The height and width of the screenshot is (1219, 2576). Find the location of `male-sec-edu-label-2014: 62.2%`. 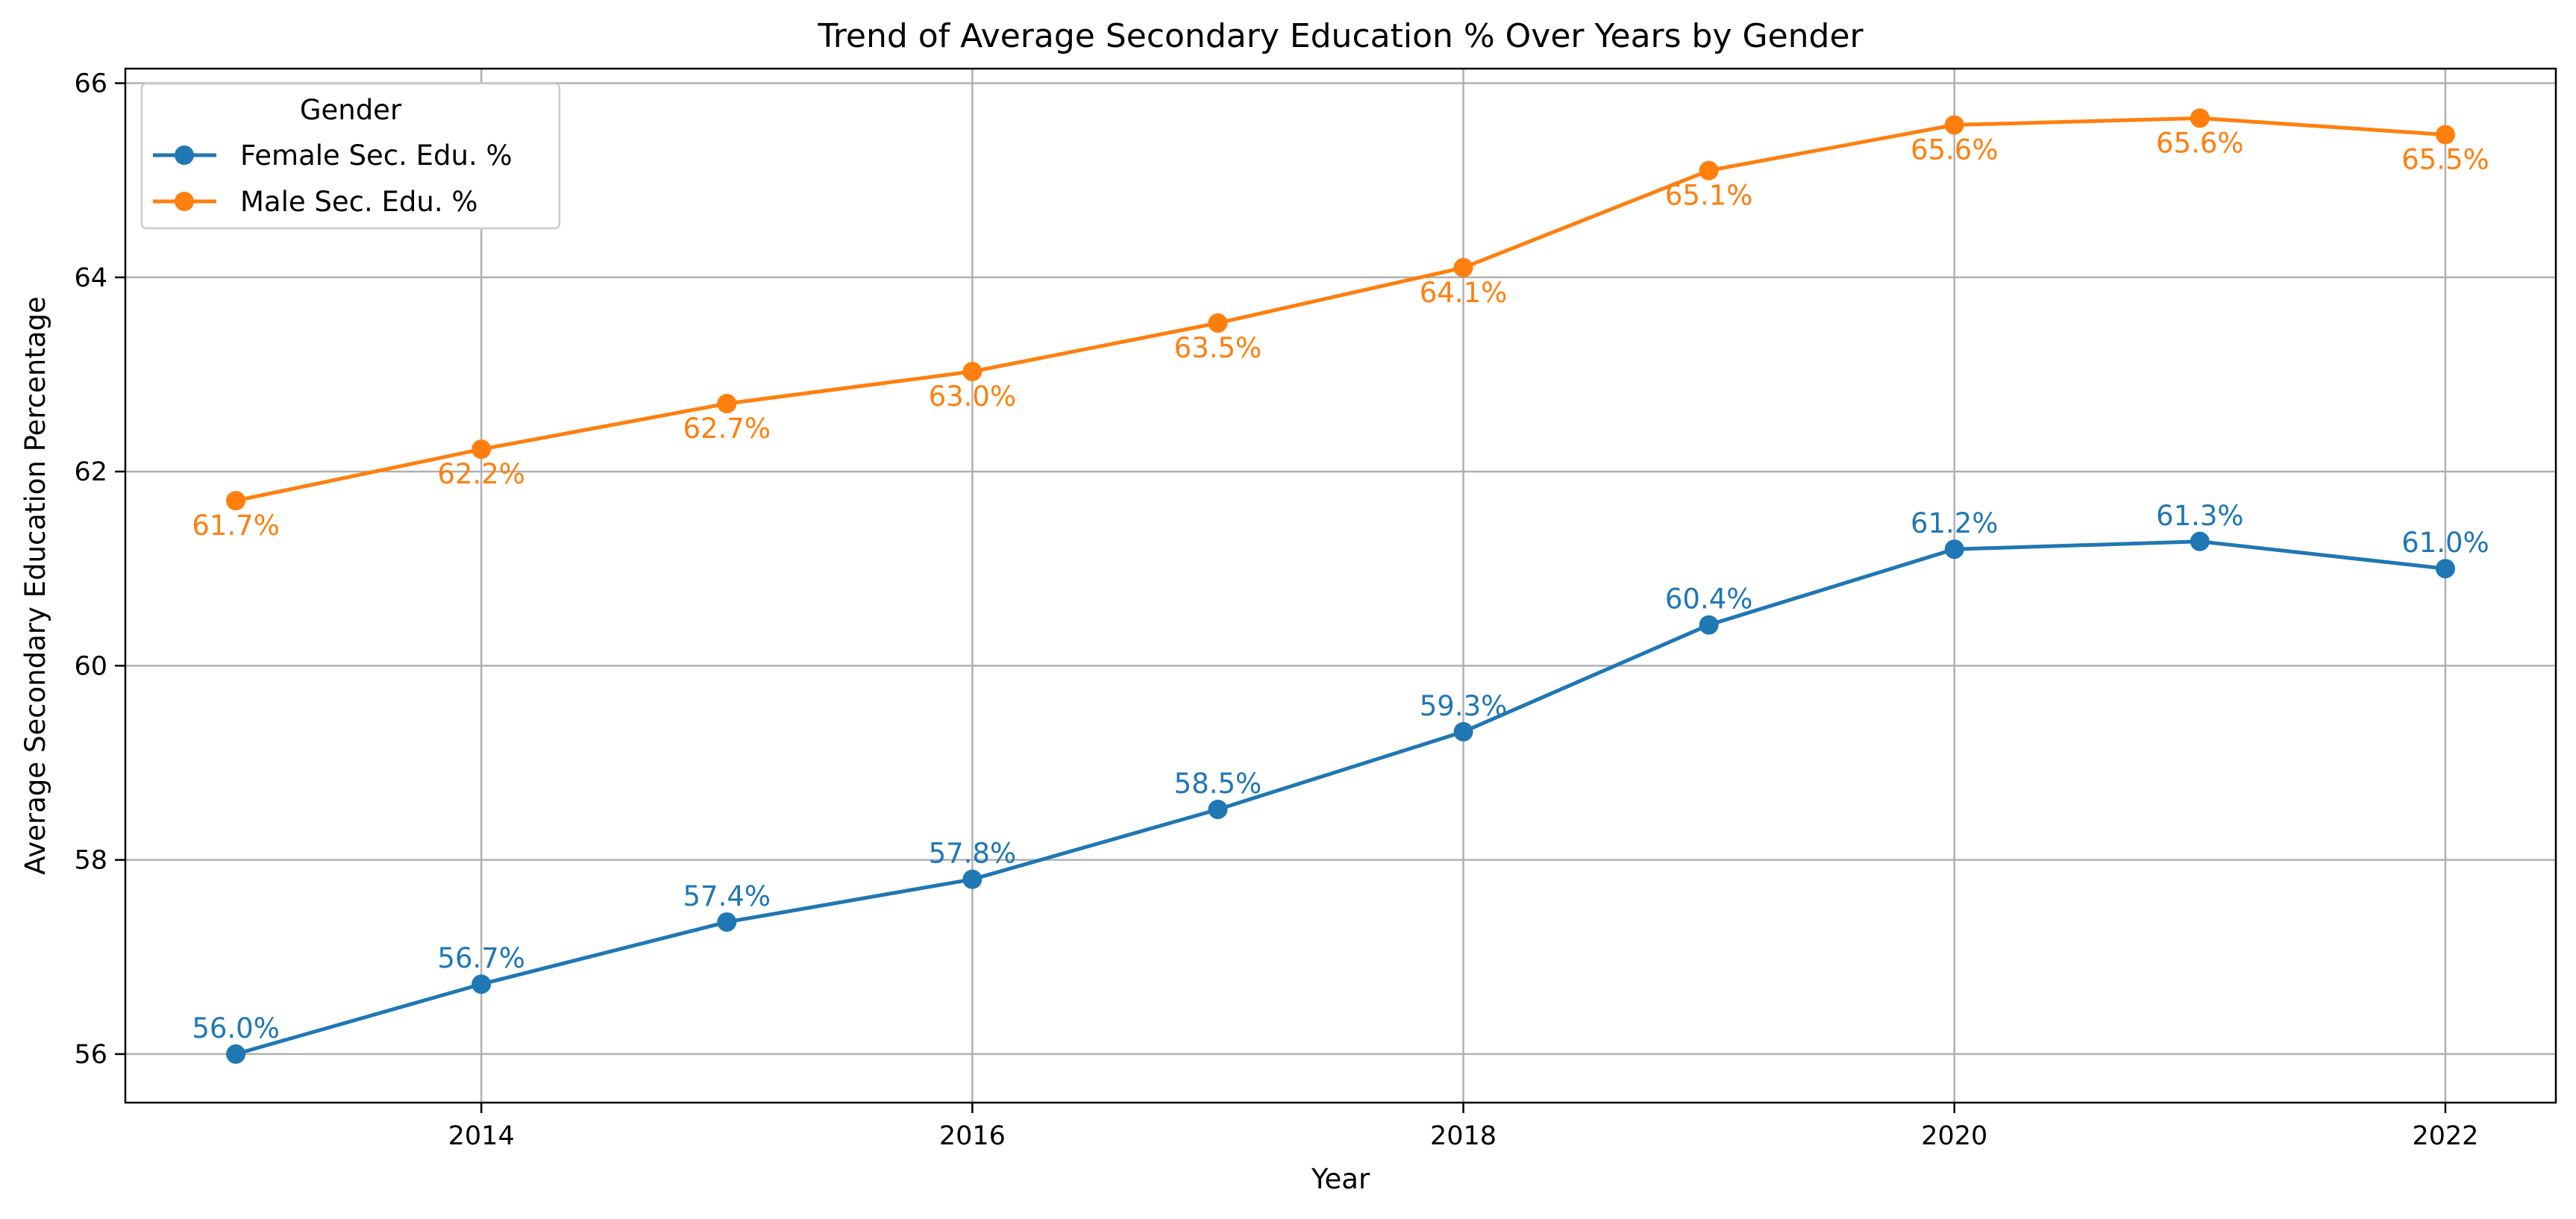

male-sec-edu-label-2014: 62.2% is located at coordinates (481, 474).